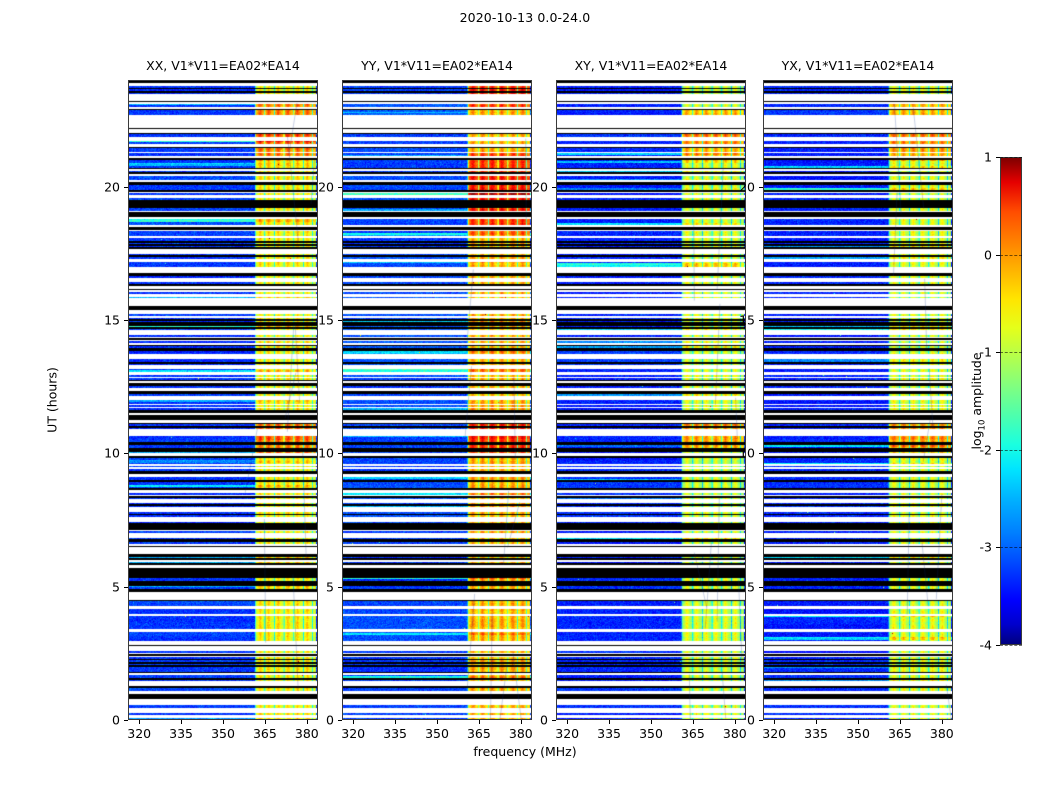 The image size is (1050, 800). I want to click on colorbar-tick-label: -2, so click(985, 450).